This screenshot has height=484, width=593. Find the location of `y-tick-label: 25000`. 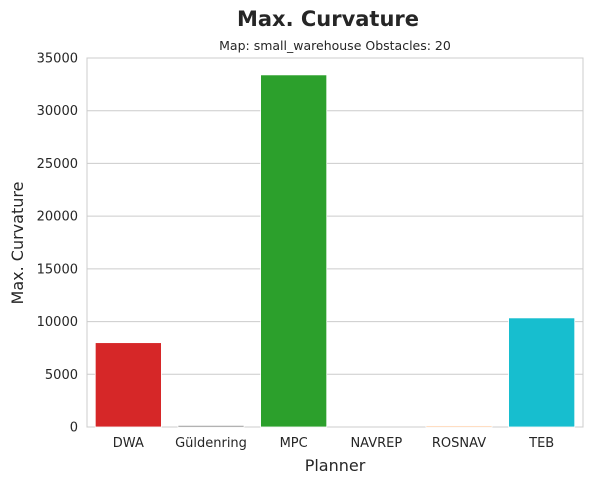

y-tick-label: 25000 is located at coordinates (57, 164).